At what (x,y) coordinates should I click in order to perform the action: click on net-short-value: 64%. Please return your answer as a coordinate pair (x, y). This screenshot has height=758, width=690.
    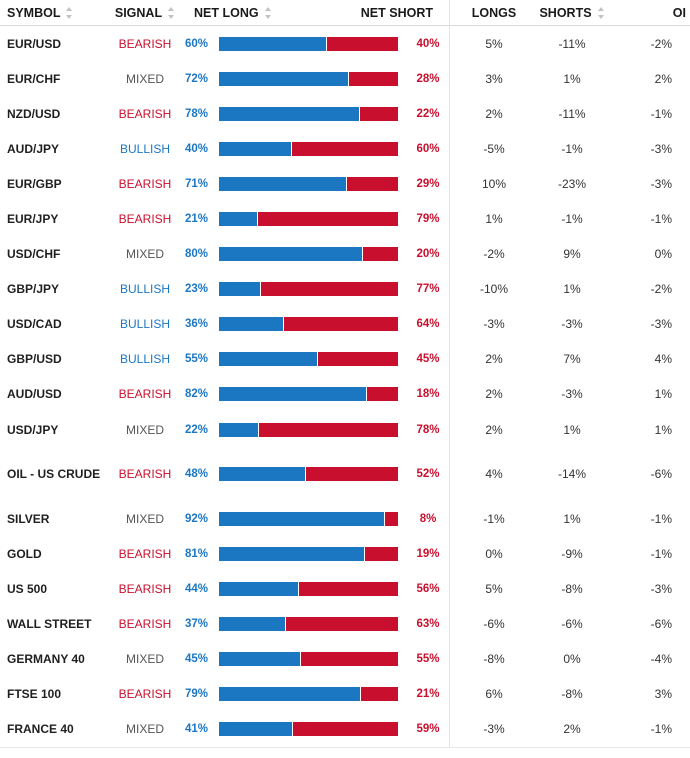
    Looking at the image, I should click on (428, 324).